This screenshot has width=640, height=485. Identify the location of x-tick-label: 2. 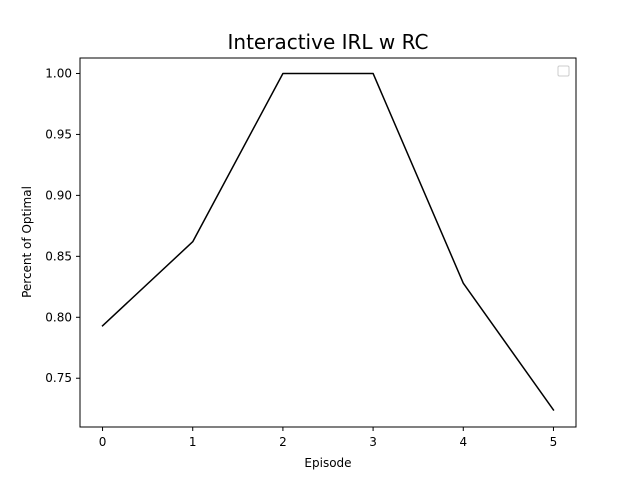
(283, 442).